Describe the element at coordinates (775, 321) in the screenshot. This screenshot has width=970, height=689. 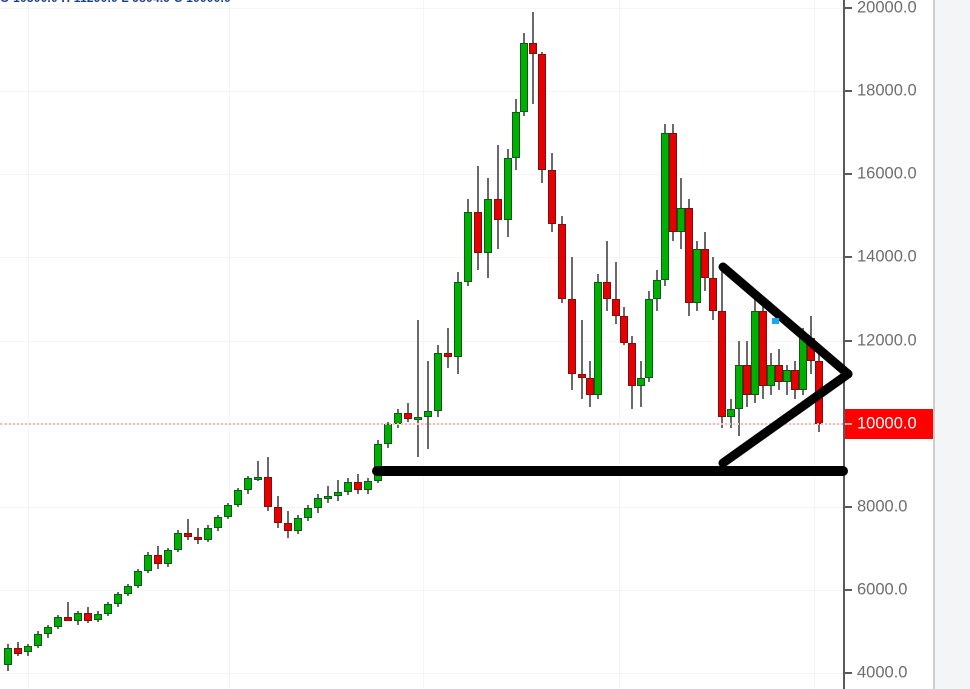
I see `blue-point-marker-icon` at that location.